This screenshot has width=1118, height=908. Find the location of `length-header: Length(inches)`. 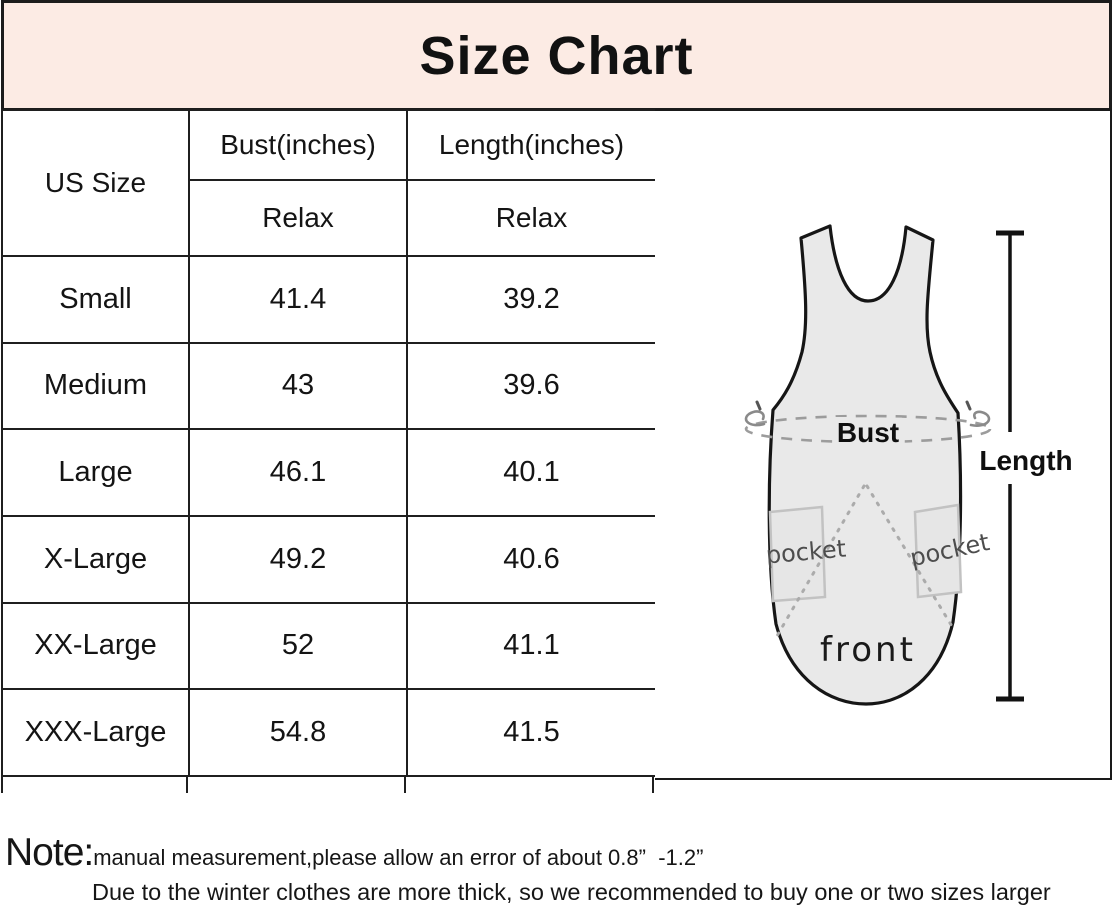

length-header: Length(inches) is located at coordinates (531, 145).